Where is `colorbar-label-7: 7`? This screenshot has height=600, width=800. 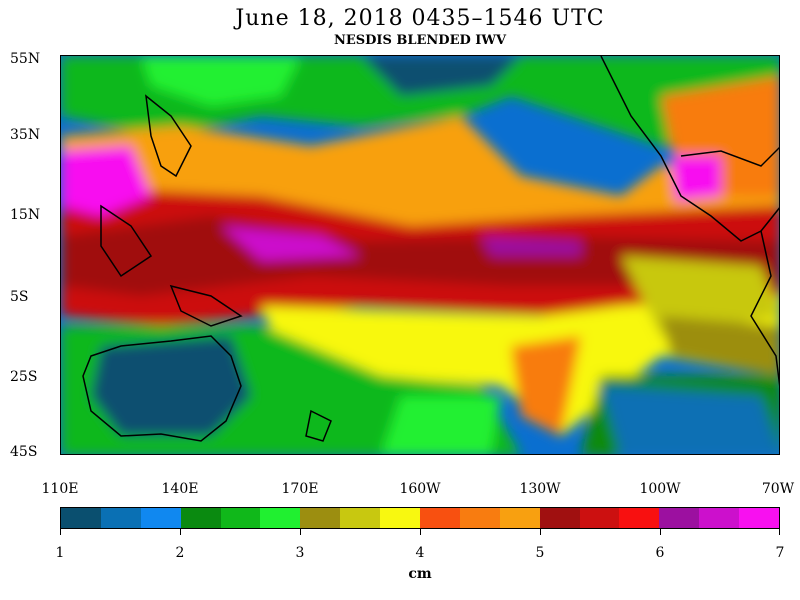
colorbar-label-7: 7 is located at coordinates (780, 553).